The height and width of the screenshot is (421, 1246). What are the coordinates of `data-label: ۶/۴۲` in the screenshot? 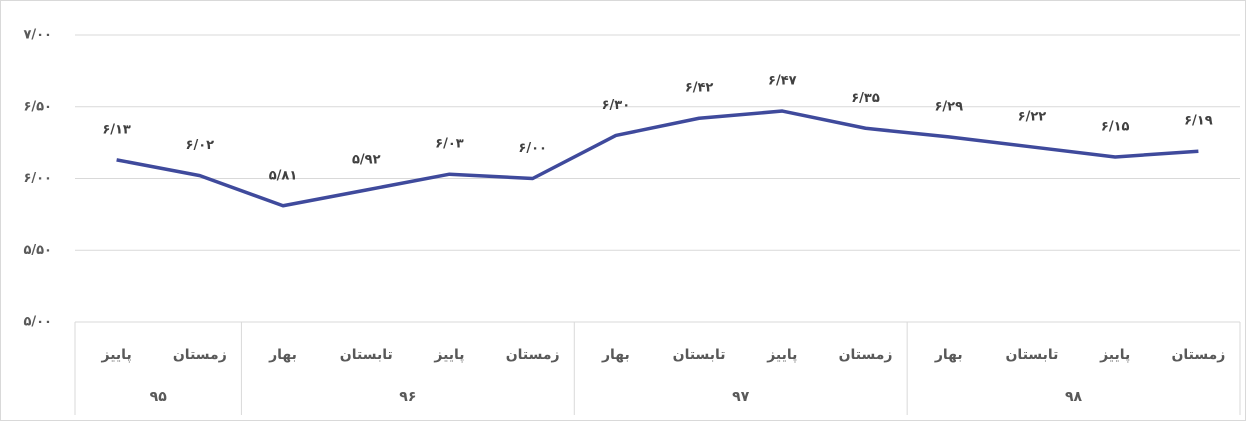 It's located at (699, 88).